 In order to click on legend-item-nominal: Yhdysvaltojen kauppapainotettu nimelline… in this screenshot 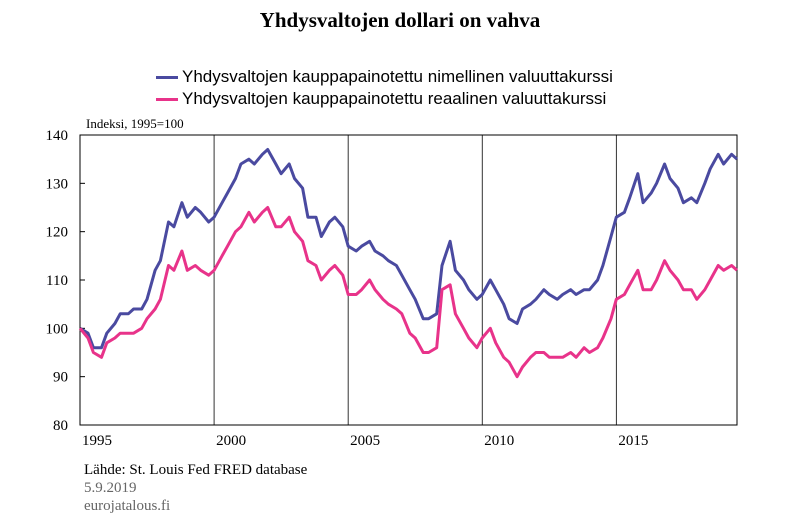, I will do `click(384, 77)`.